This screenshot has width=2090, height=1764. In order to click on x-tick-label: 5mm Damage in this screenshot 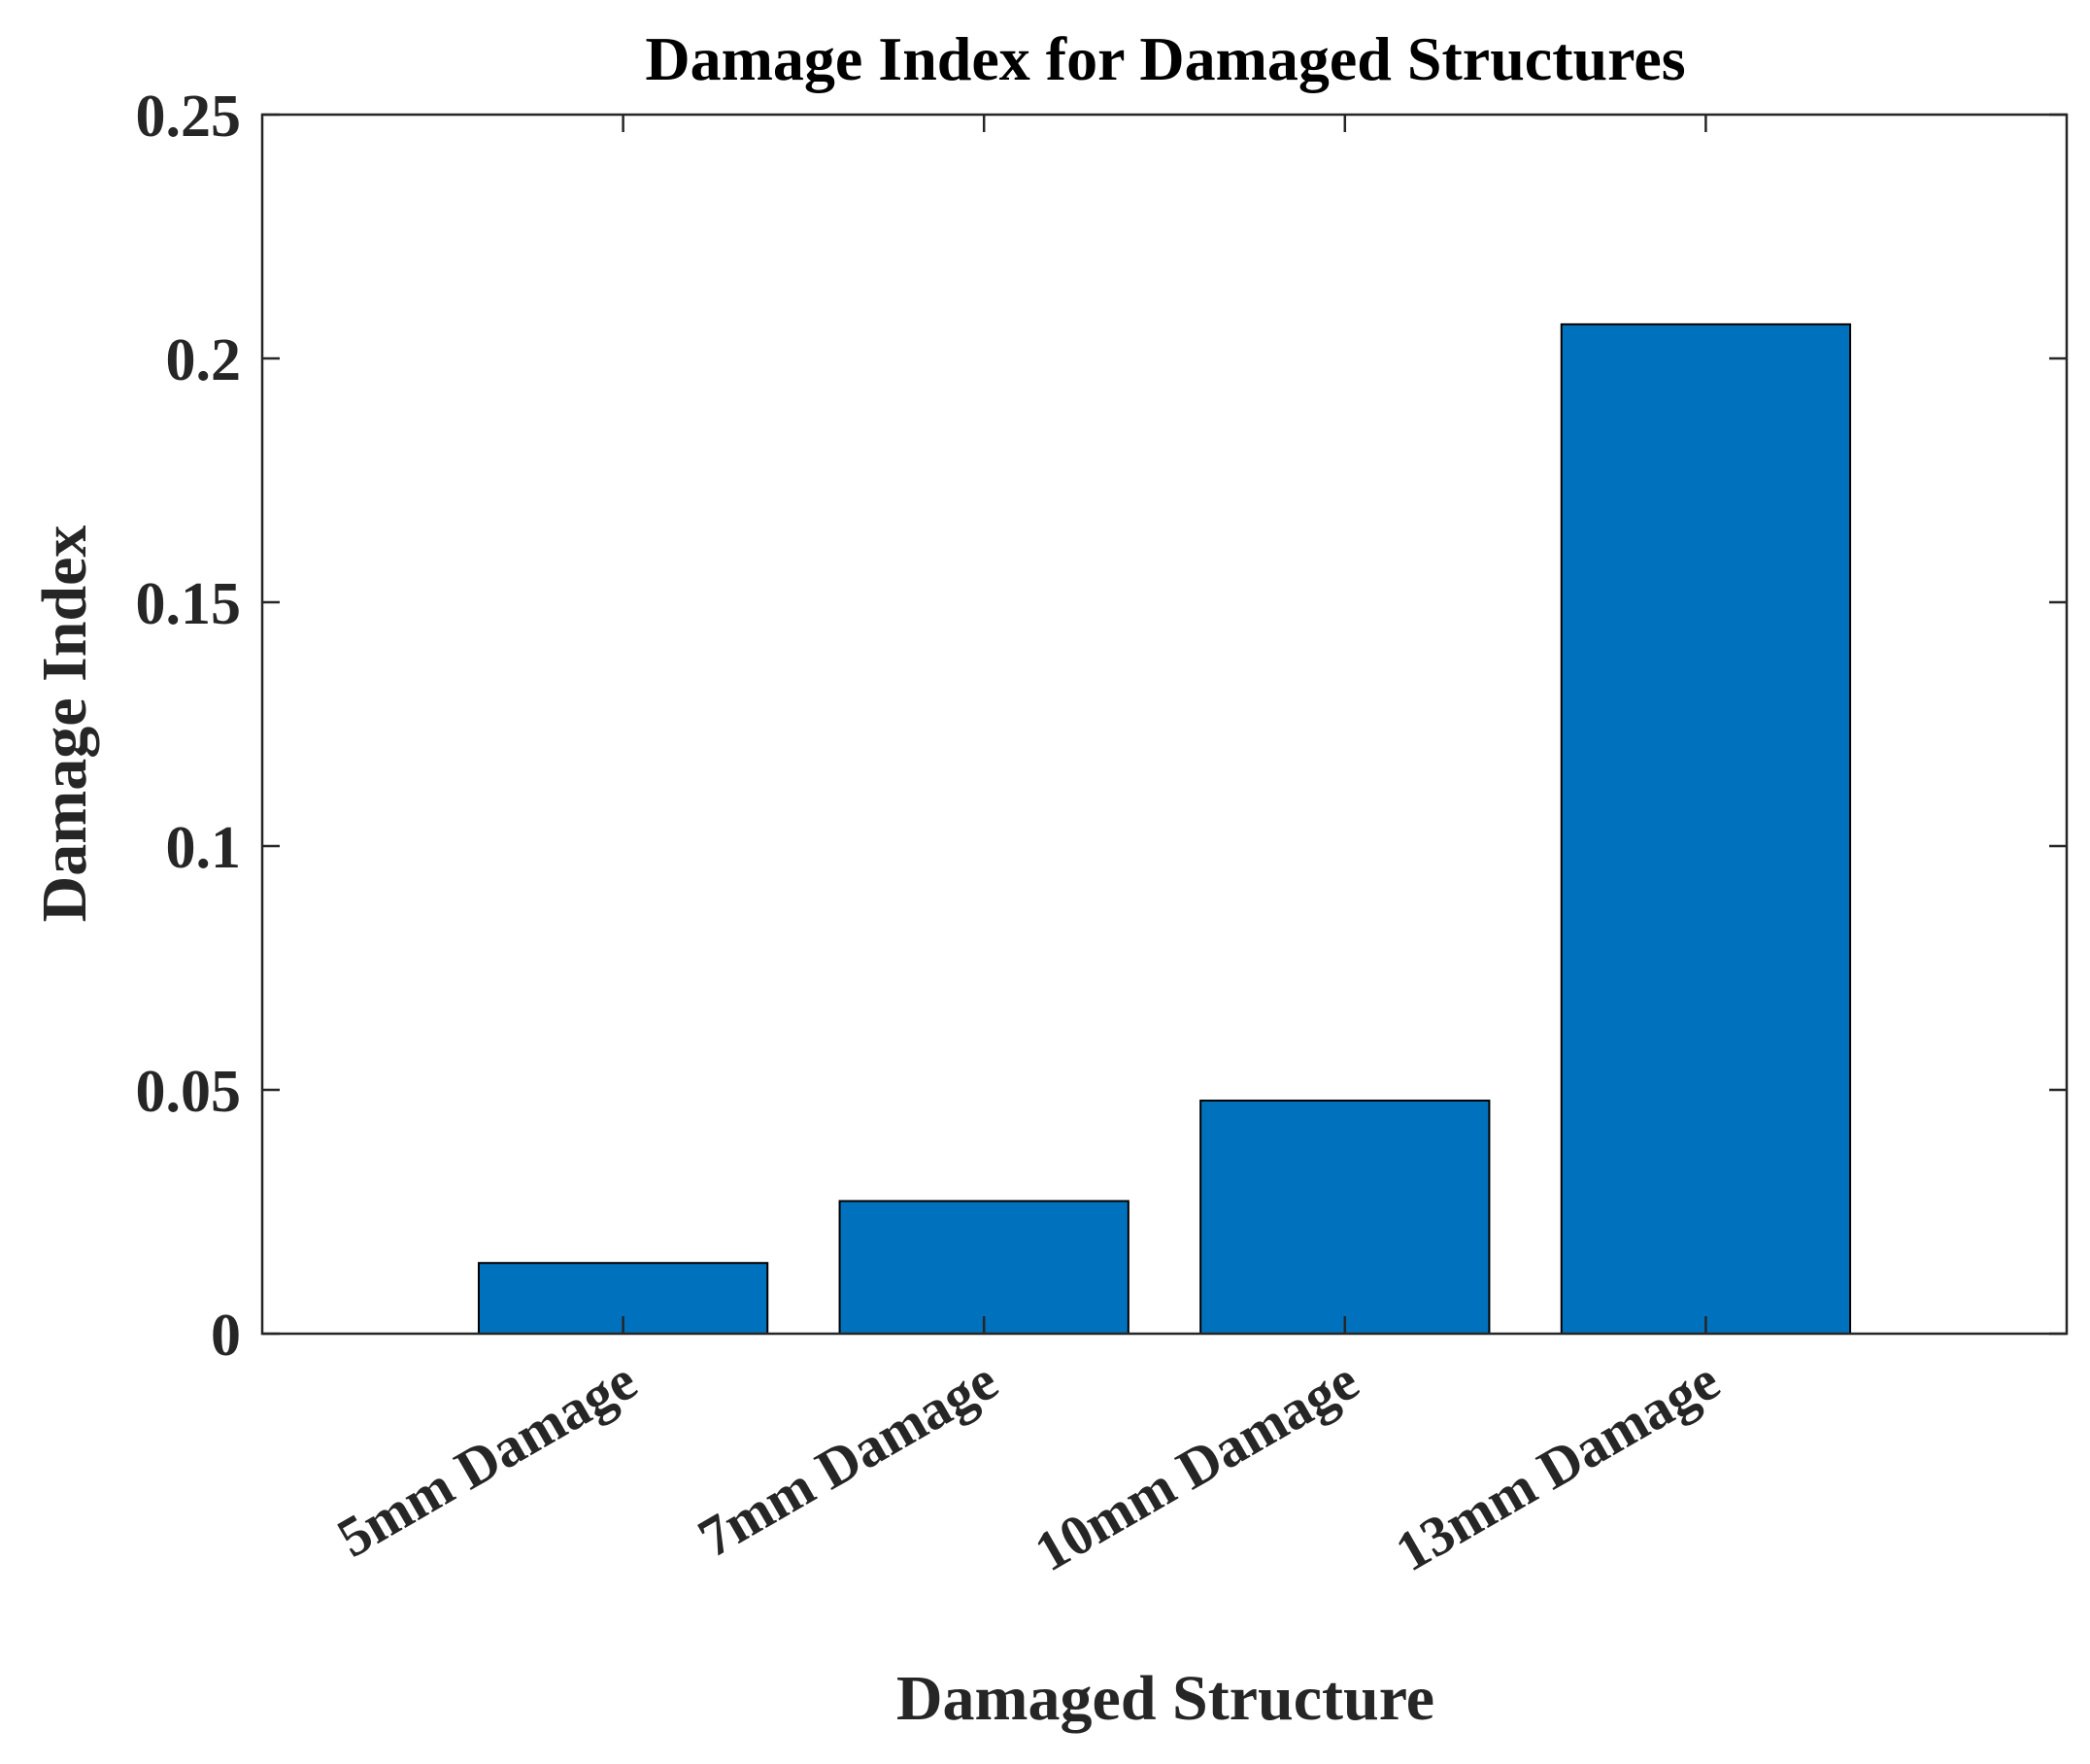, I will do `click(486, 1459)`.